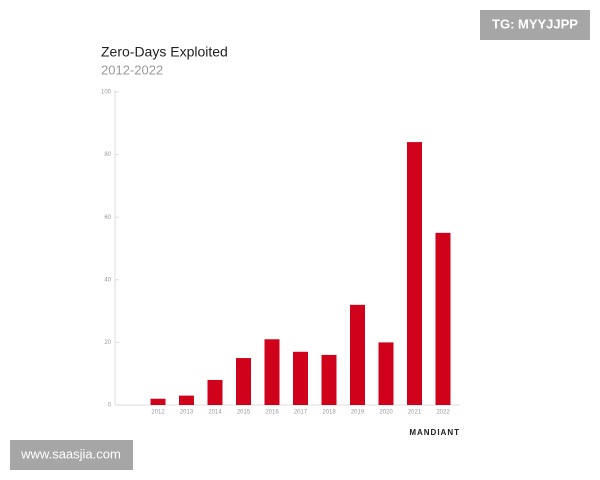 The height and width of the screenshot is (480, 600). Describe the element at coordinates (301, 413) in the screenshot. I see `x-tick-label: 2017` at that location.